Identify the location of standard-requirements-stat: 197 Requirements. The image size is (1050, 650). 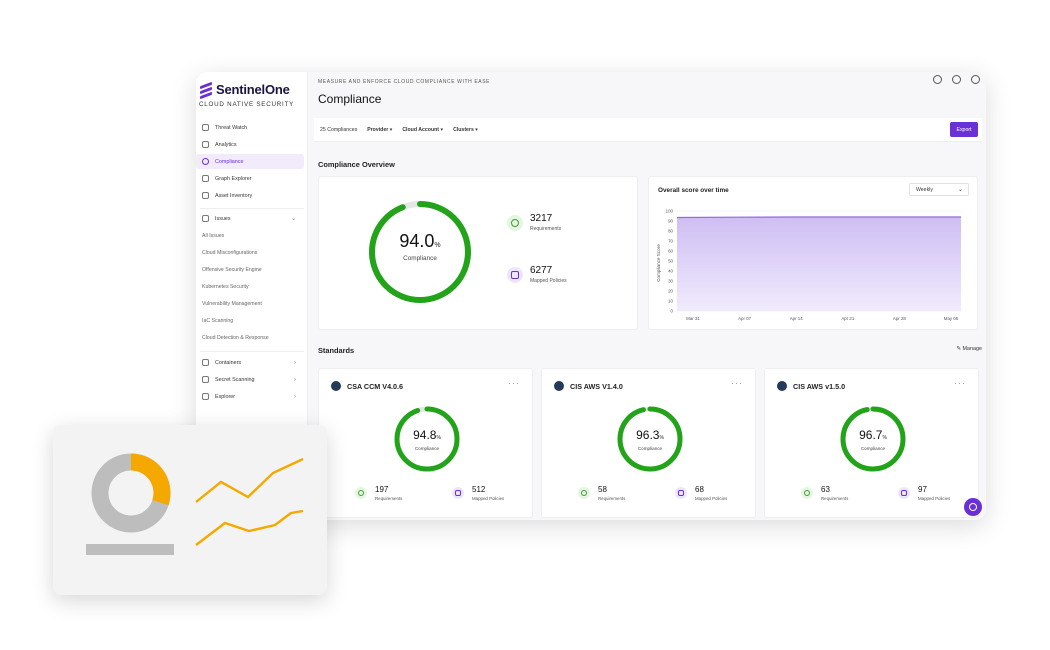
(378, 493).